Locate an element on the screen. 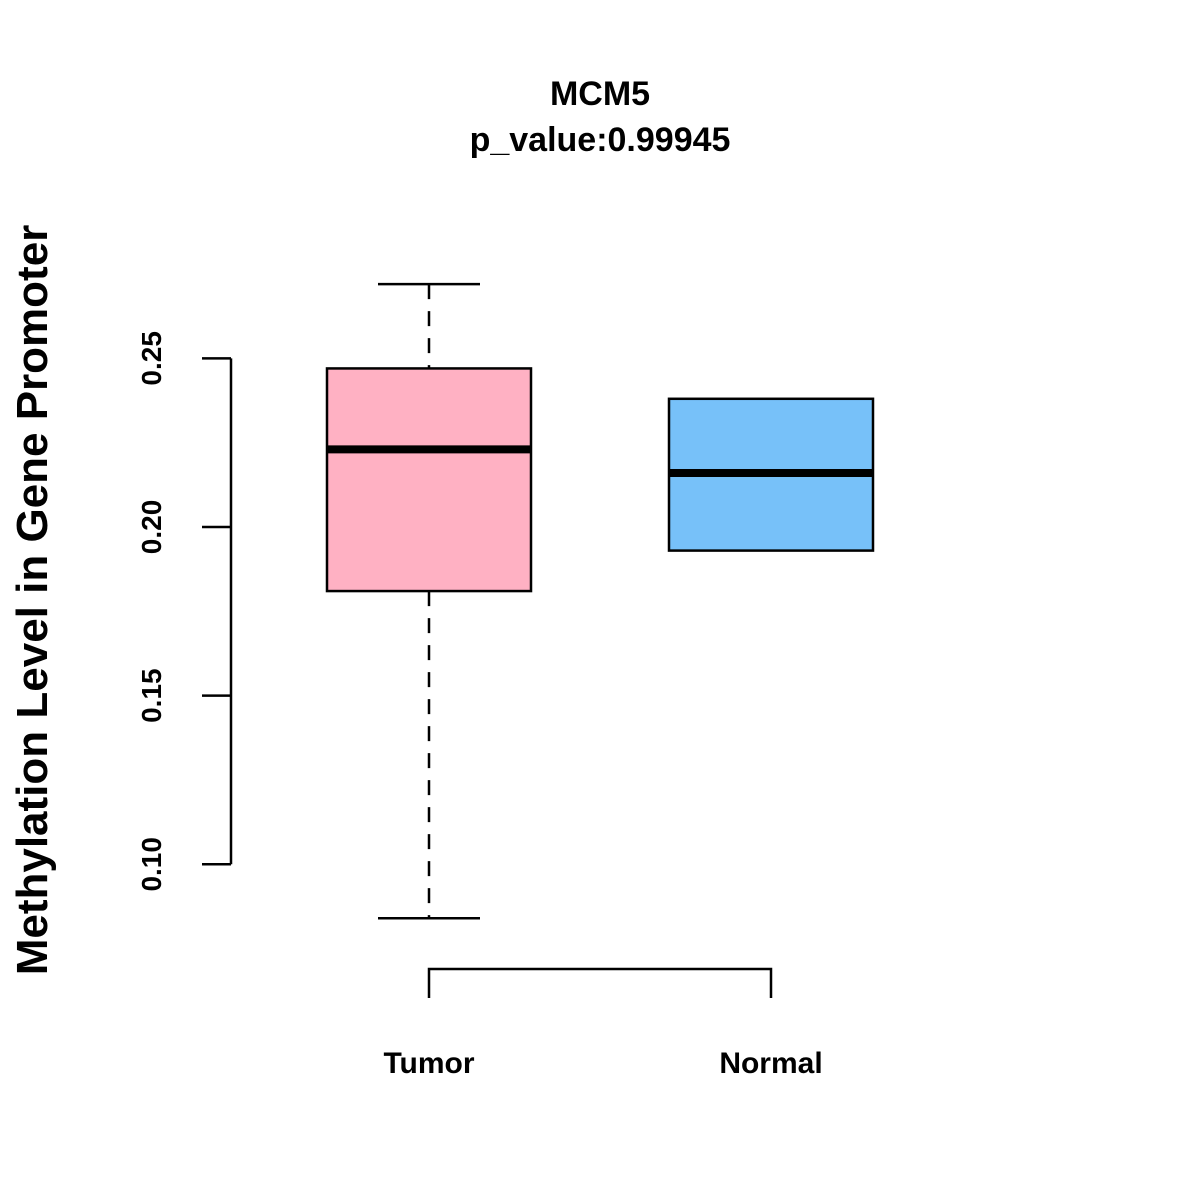 This screenshot has width=1200, height=1200. x-axis-labels: Tumor Normal is located at coordinates (602, 1063).